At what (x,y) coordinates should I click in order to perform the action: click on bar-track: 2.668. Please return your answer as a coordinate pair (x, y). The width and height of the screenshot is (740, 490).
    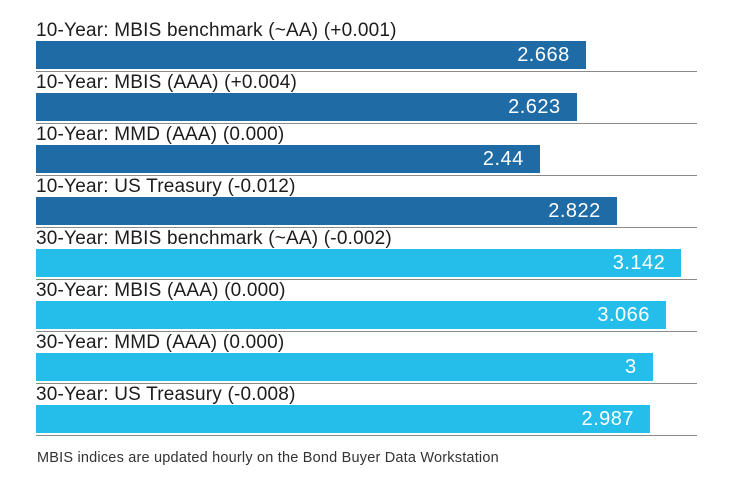
    Looking at the image, I should click on (366, 55).